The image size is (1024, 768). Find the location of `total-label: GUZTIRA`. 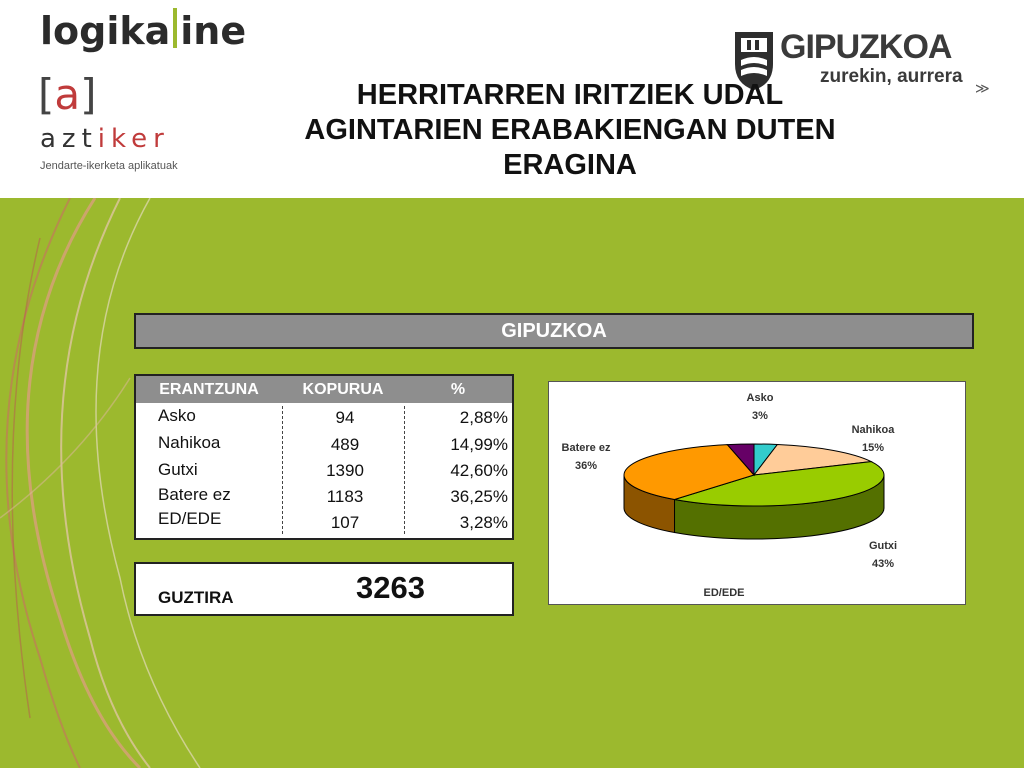

total-label: GUZTIRA is located at coordinates (196, 597).